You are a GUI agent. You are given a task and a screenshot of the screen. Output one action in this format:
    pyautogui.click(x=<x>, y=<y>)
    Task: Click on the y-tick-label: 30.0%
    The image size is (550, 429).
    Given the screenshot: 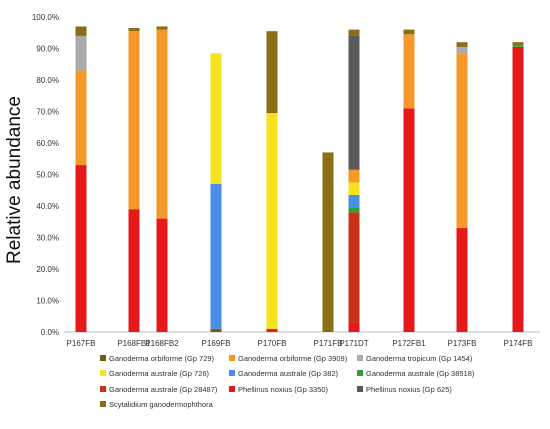 What is the action you would take?
    pyautogui.click(x=47, y=238)
    